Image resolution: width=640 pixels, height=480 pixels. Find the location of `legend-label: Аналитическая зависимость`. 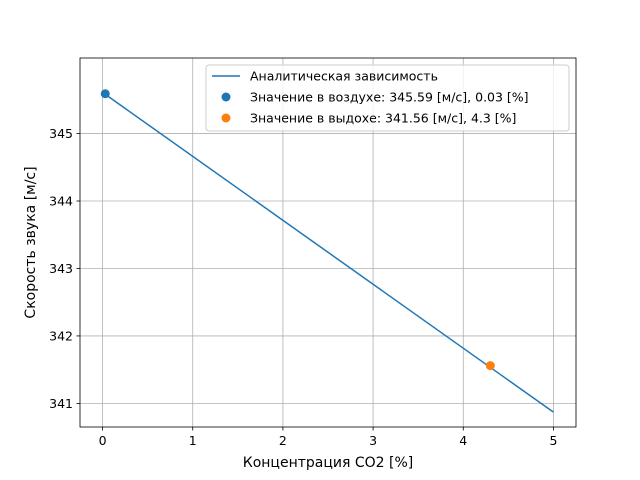

legend-label: Аналитическая зависимость is located at coordinates (344, 76).